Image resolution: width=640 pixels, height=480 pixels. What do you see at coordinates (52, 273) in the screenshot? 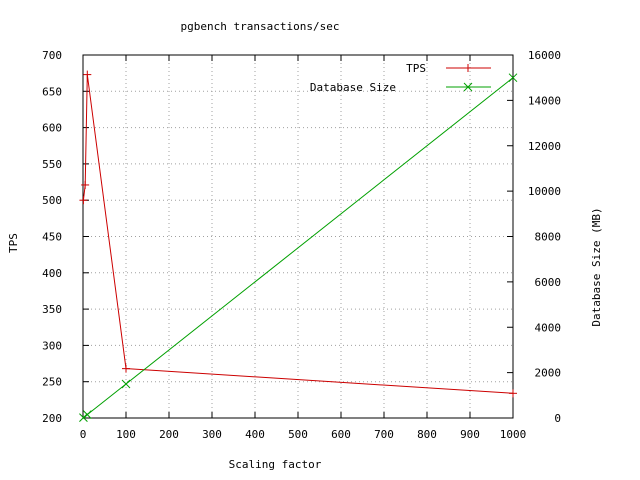
I see `y-tick-label: 400` at bounding box center [52, 273].